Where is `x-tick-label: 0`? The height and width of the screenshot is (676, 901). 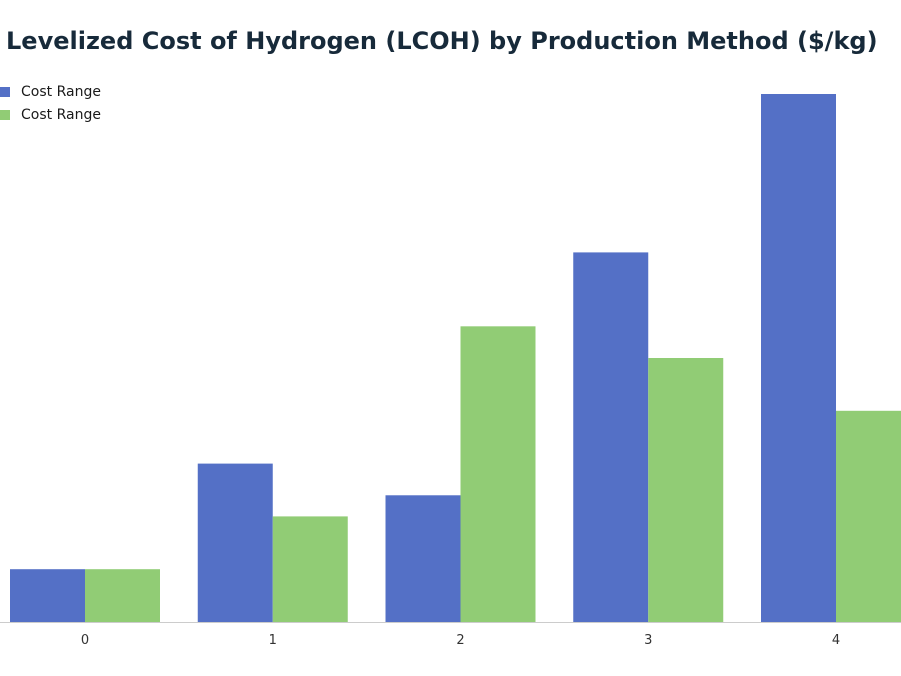
x-tick-label: 0 is located at coordinates (85, 640).